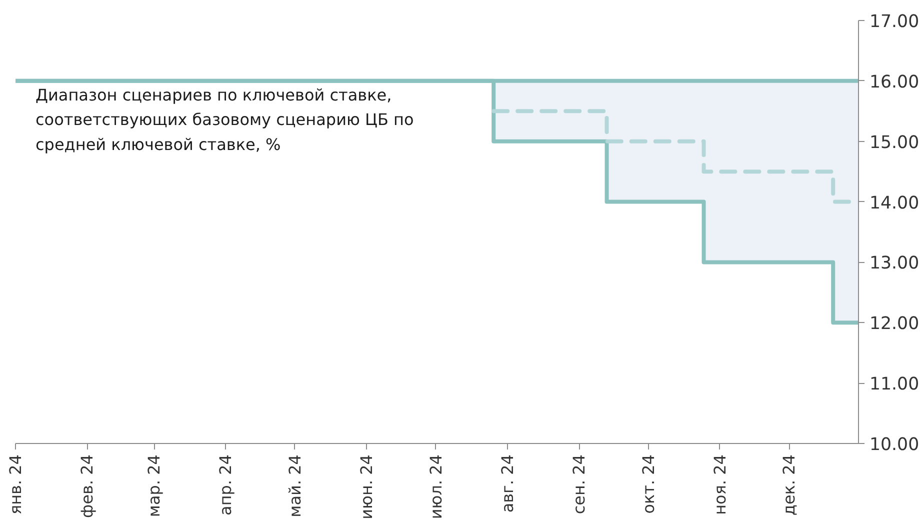 The image size is (922, 525). Describe the element at coordinates (226, 485) in the screenshot. I see `x-tick-label: апр. 24` at that location.